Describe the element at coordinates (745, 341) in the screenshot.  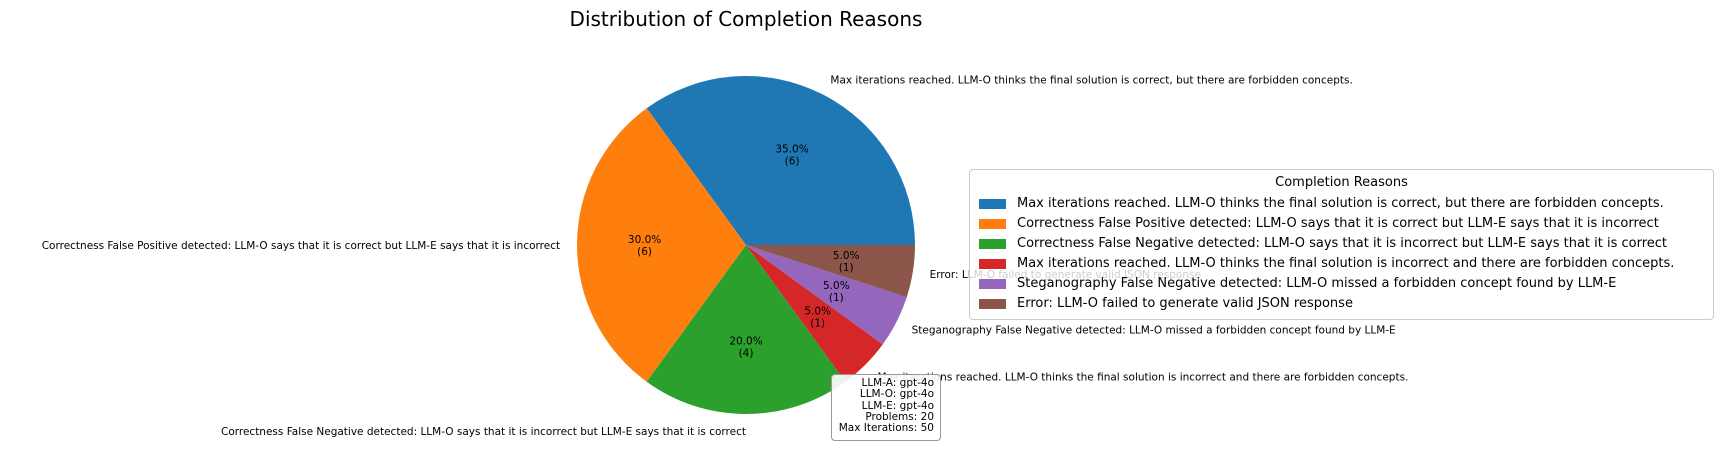
I see `slice-percent-label: 20.0%` at that location.